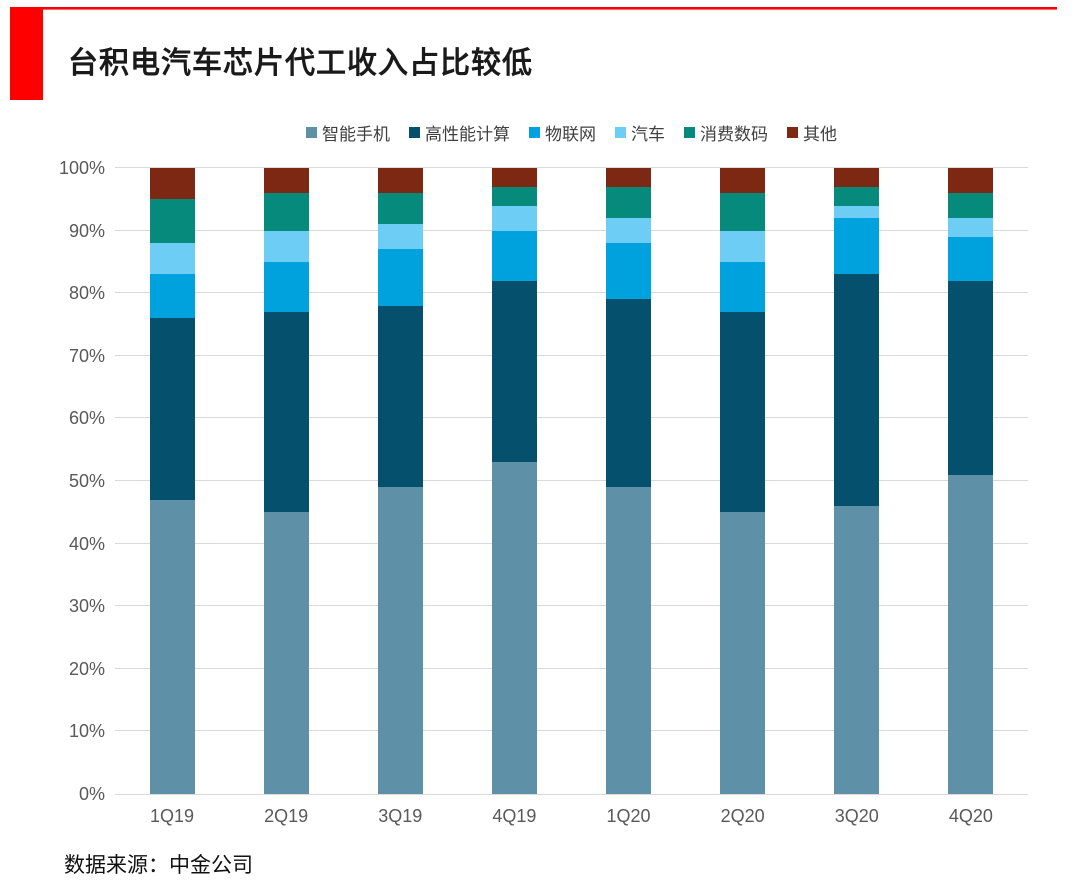  I want to click on x-axis-tick-label: 2Q20, so click(742, 816).